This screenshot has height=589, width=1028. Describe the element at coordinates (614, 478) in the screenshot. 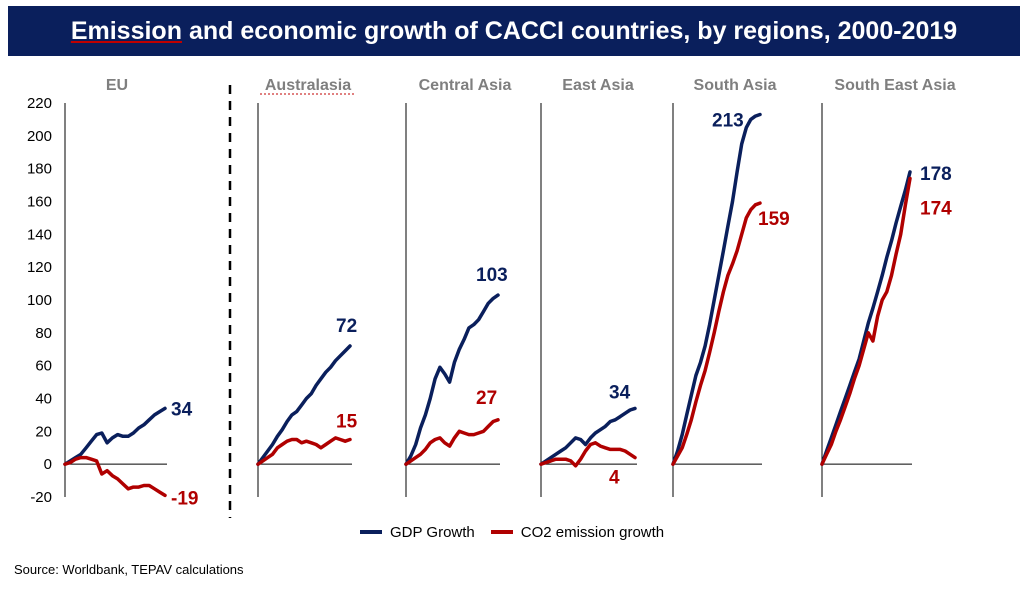

I see `end-label: 4` at that location.